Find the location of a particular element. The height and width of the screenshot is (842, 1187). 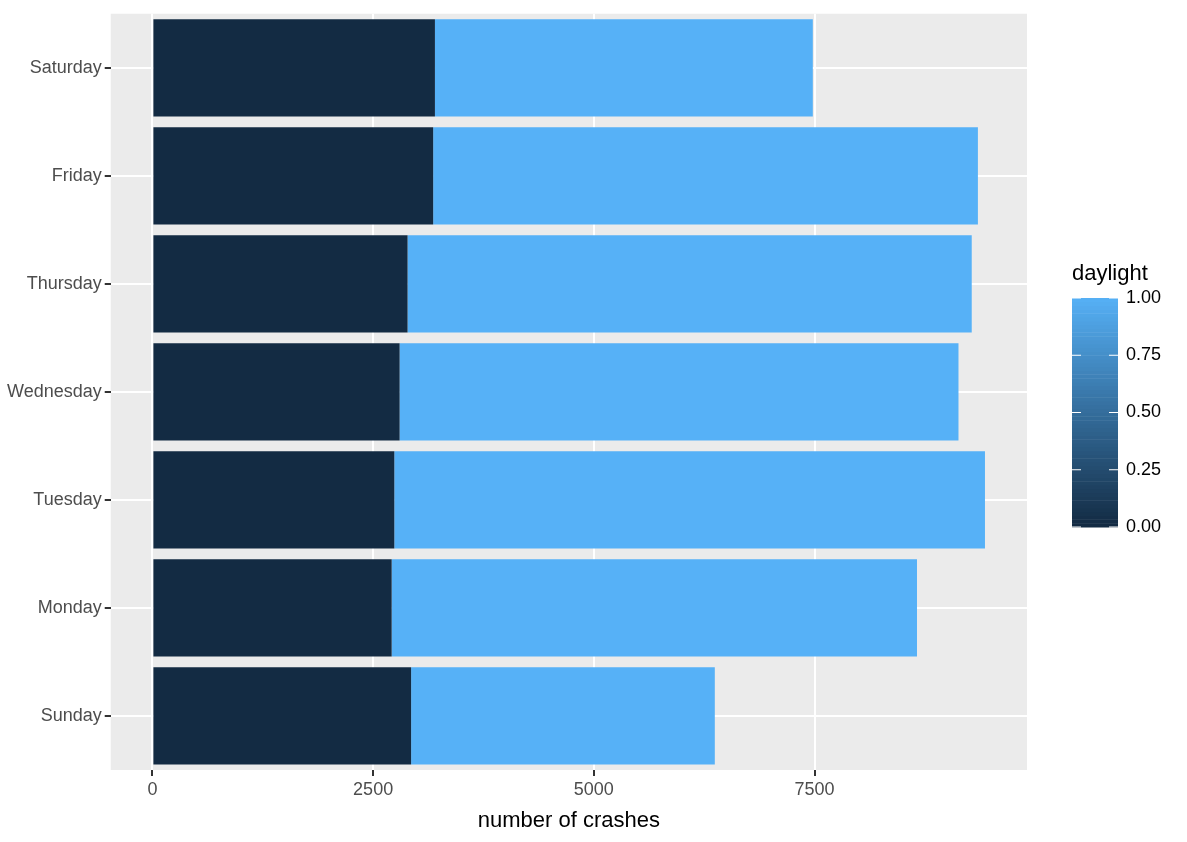

color-bar-label: 0.00 is located at coordinates (1144, 525).